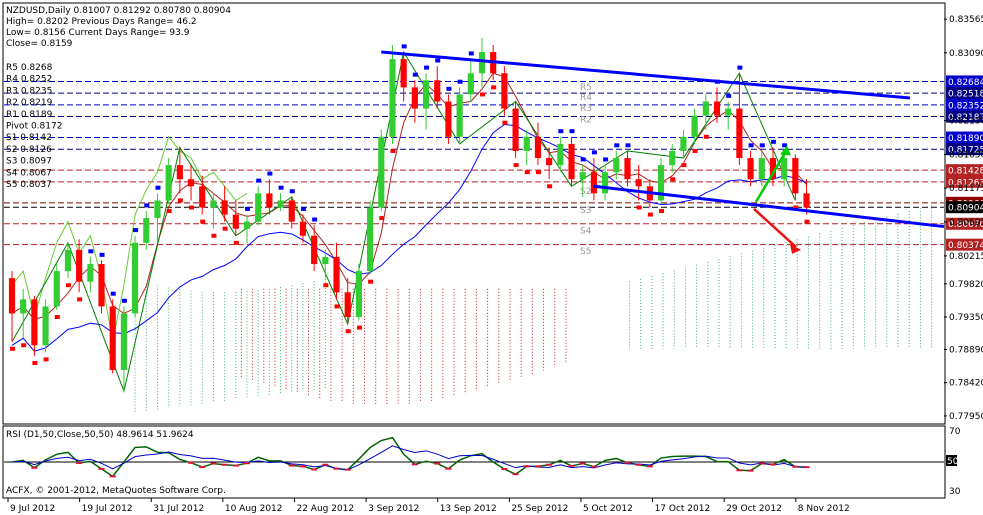 The image size is (983, 515). I want to click on y-tick-label: 0.78890, so click(966, 351).